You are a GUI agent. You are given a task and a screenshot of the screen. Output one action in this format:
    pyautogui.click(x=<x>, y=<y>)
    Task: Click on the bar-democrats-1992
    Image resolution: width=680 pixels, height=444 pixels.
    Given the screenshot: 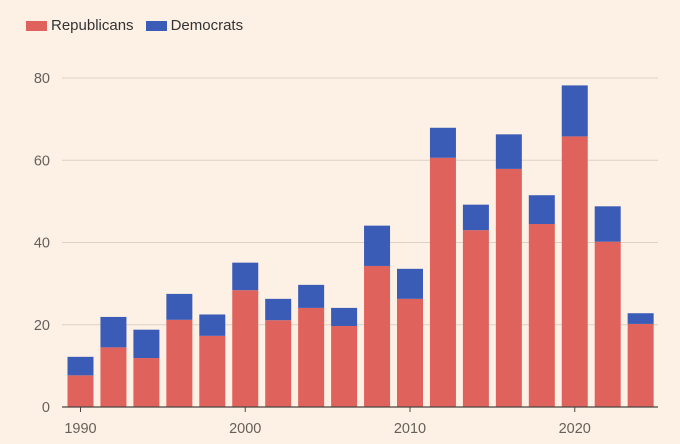 What is the action you would take?
    pyautogui.click(x=113, y=332)
    